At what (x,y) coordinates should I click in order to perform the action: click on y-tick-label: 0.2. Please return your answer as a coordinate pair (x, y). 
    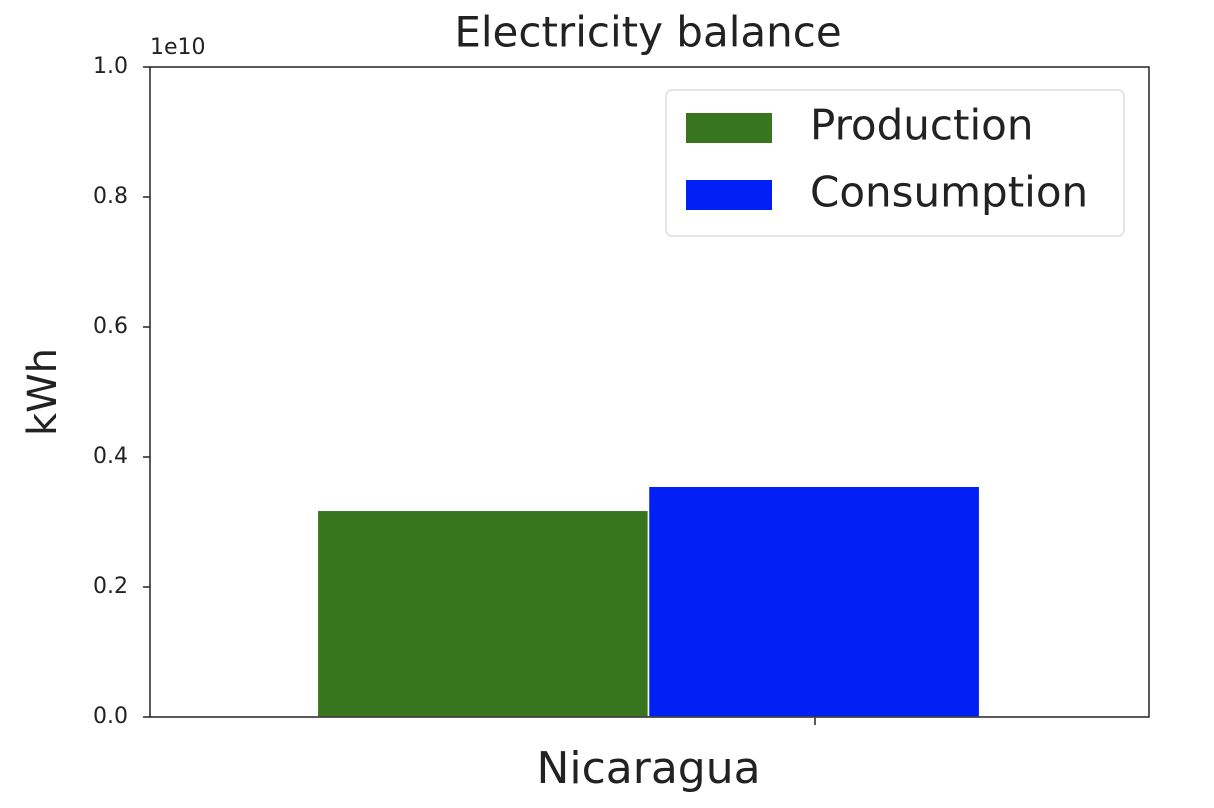
    Looking at the image, I should click on (110, 586).